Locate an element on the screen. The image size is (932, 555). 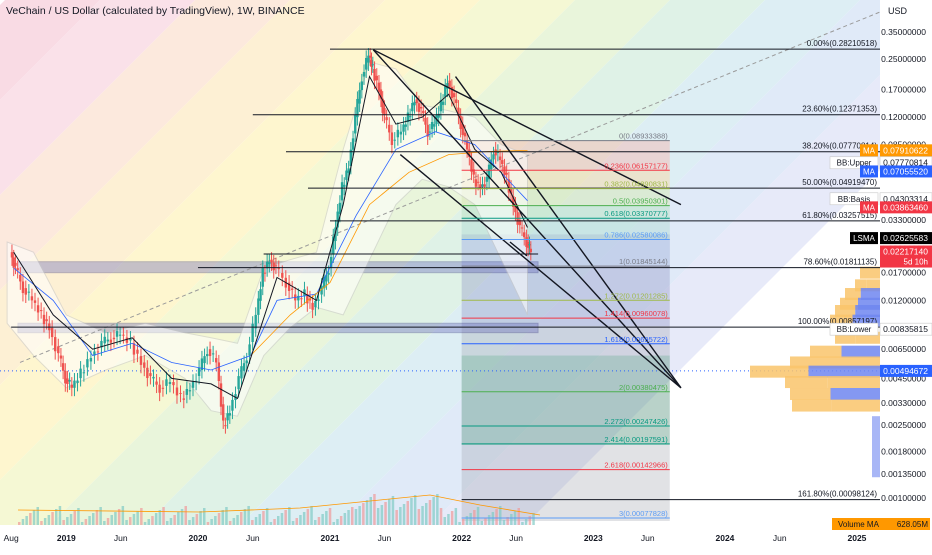
fib-ext-label: 1(0.01845144) is located at coordinates (643, 261).